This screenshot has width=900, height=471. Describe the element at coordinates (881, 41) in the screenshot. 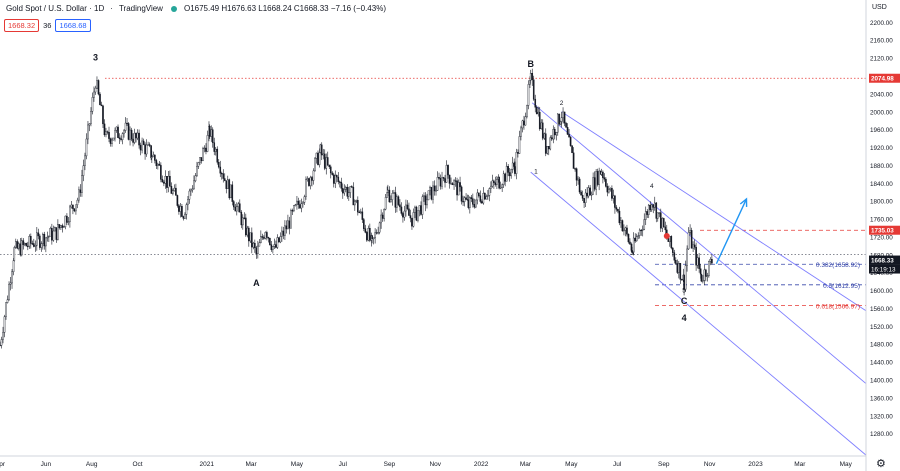

I see `y-tick-label: 2160.00` at that location.